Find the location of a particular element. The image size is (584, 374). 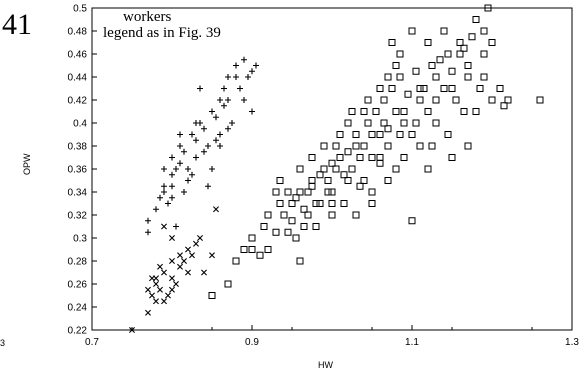

y-tick-label: 0.3 is located at coordinates (80, 239).